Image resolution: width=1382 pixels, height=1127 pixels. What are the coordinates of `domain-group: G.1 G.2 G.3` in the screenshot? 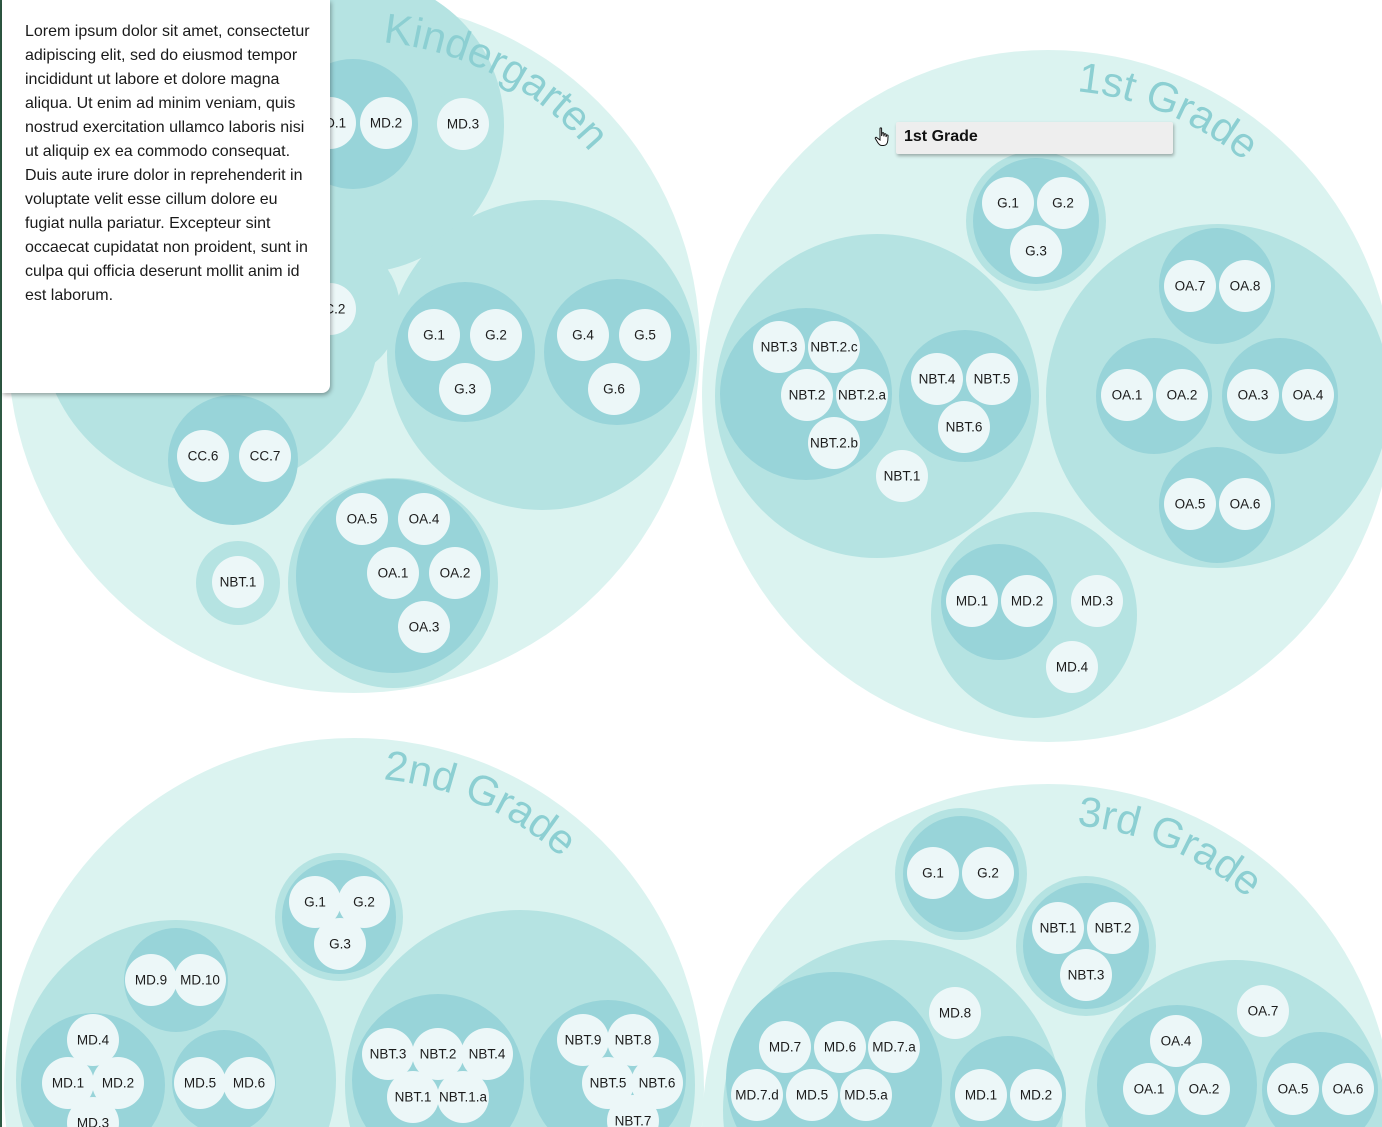 It's located at (1036, 221).